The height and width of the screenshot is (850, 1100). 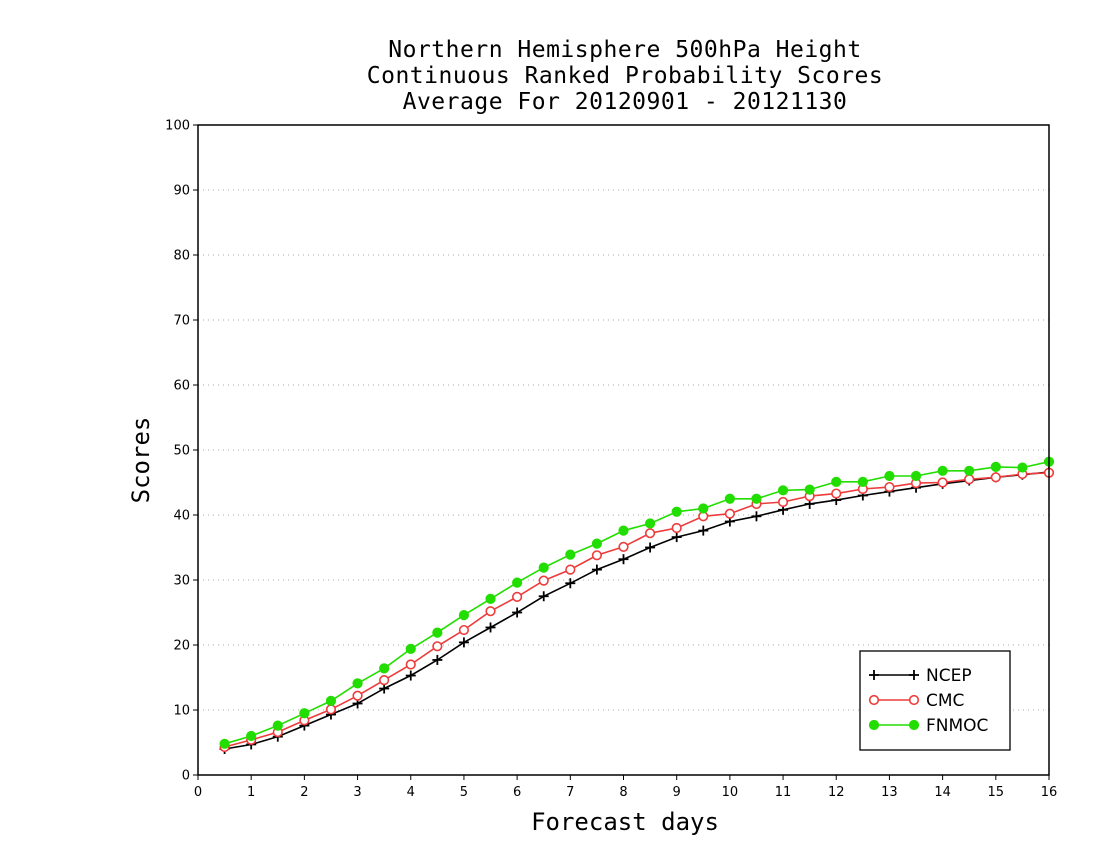 What do you see at coordinates (304, 792) in the screenshot?
I see `x-tick-label: 2` at bounding box center [304, 792].